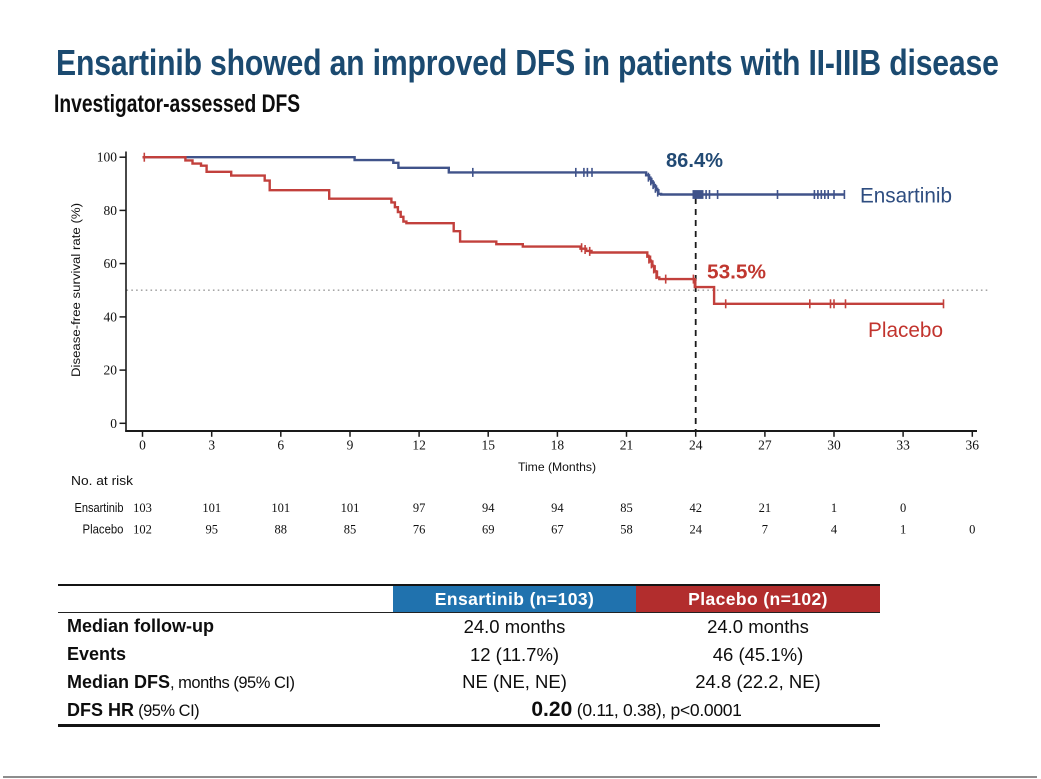 This screenshot has width=1041, height=779. What do you see at coordinates (111, 263) in the screenshot?
I see `svg-text: 60` at bounding box center [111, 263].